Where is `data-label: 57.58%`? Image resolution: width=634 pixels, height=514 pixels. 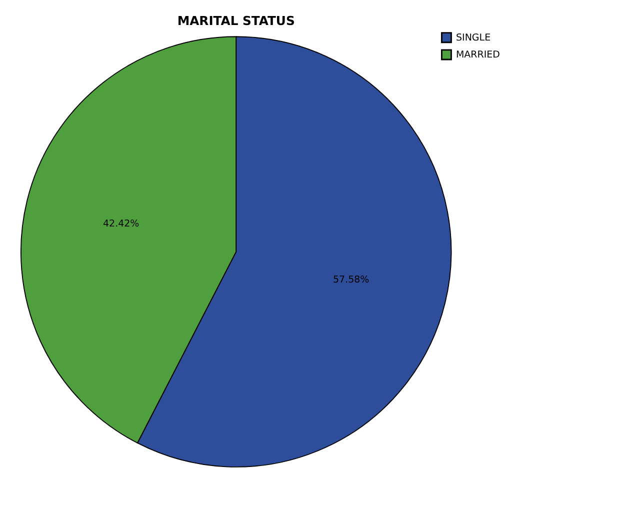
data-label: 57.58% is located at coordinates (351, 280).